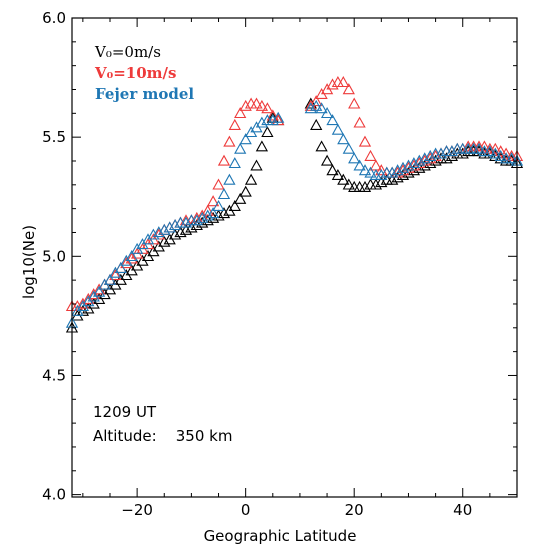 The image size is (536, 550). I want to click on y-tick-label: 5.5, so click(54, 137).